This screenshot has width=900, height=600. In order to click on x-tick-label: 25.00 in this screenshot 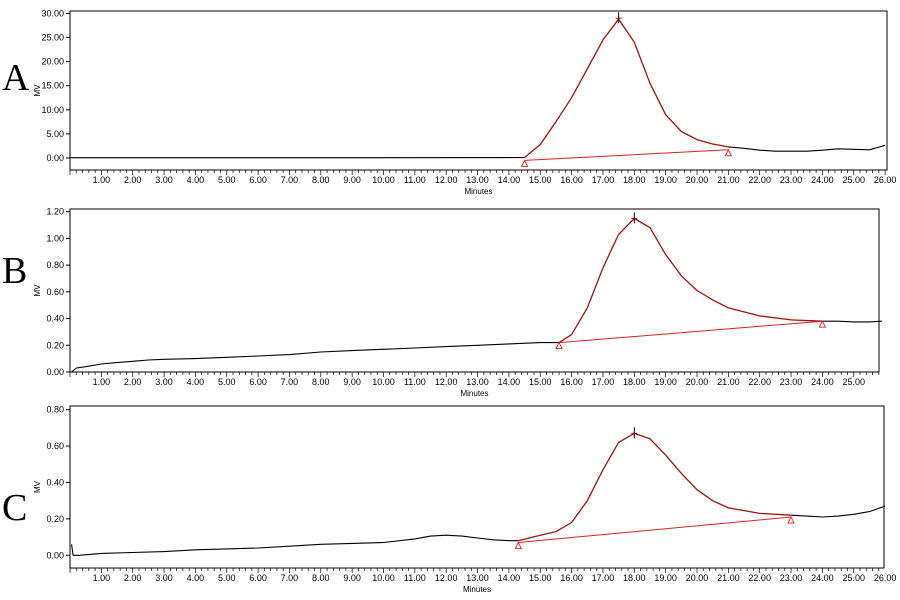, I will do `click(853, 180)`.